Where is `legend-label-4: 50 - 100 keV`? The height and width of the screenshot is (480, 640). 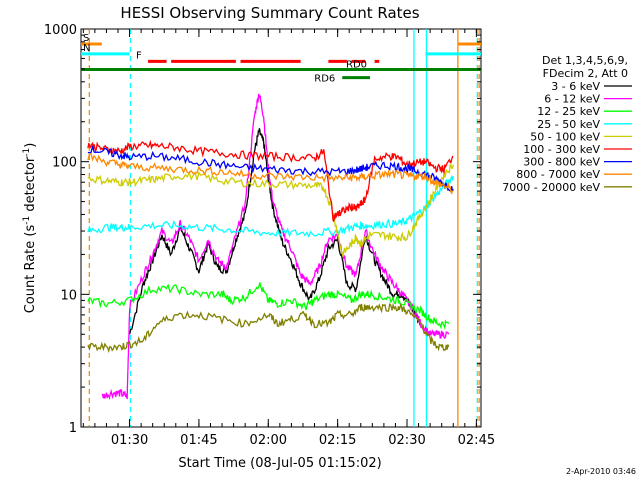
legend-label-4: 50 - 100 keV is located at coordinates (565, 136).